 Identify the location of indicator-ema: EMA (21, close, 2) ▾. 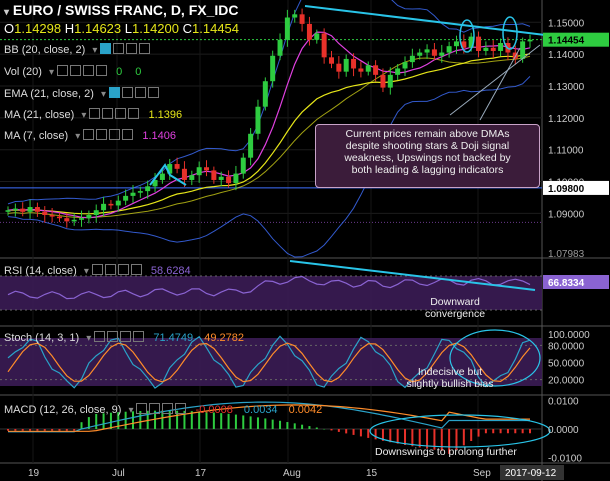
(81, 93).